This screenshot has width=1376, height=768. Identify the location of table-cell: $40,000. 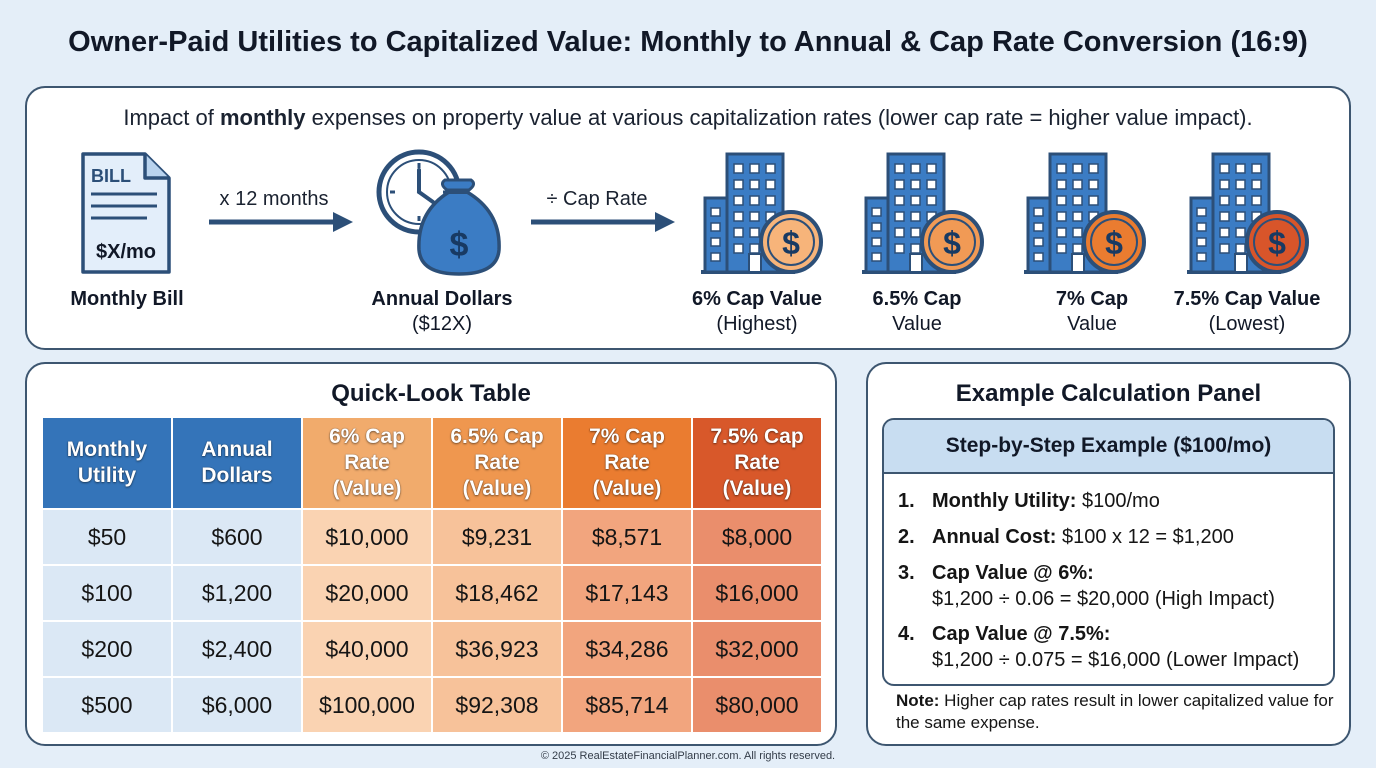
(367, 649).